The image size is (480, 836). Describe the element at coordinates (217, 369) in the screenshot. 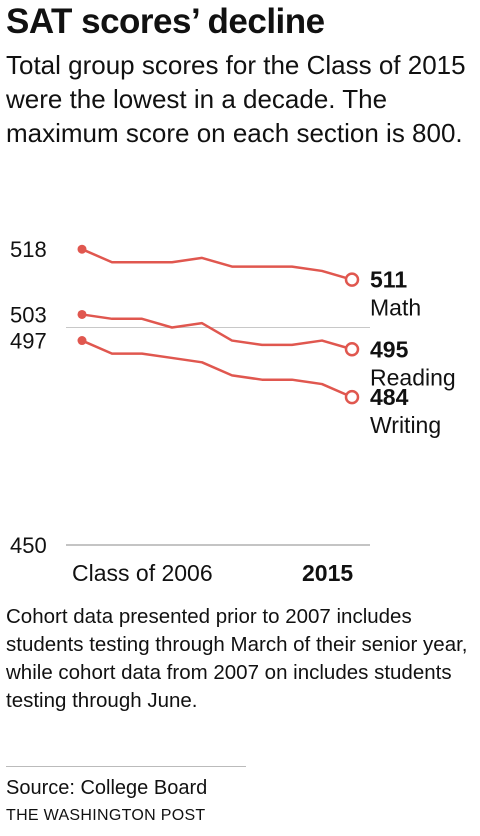

I see `series-line-writing` at that location.